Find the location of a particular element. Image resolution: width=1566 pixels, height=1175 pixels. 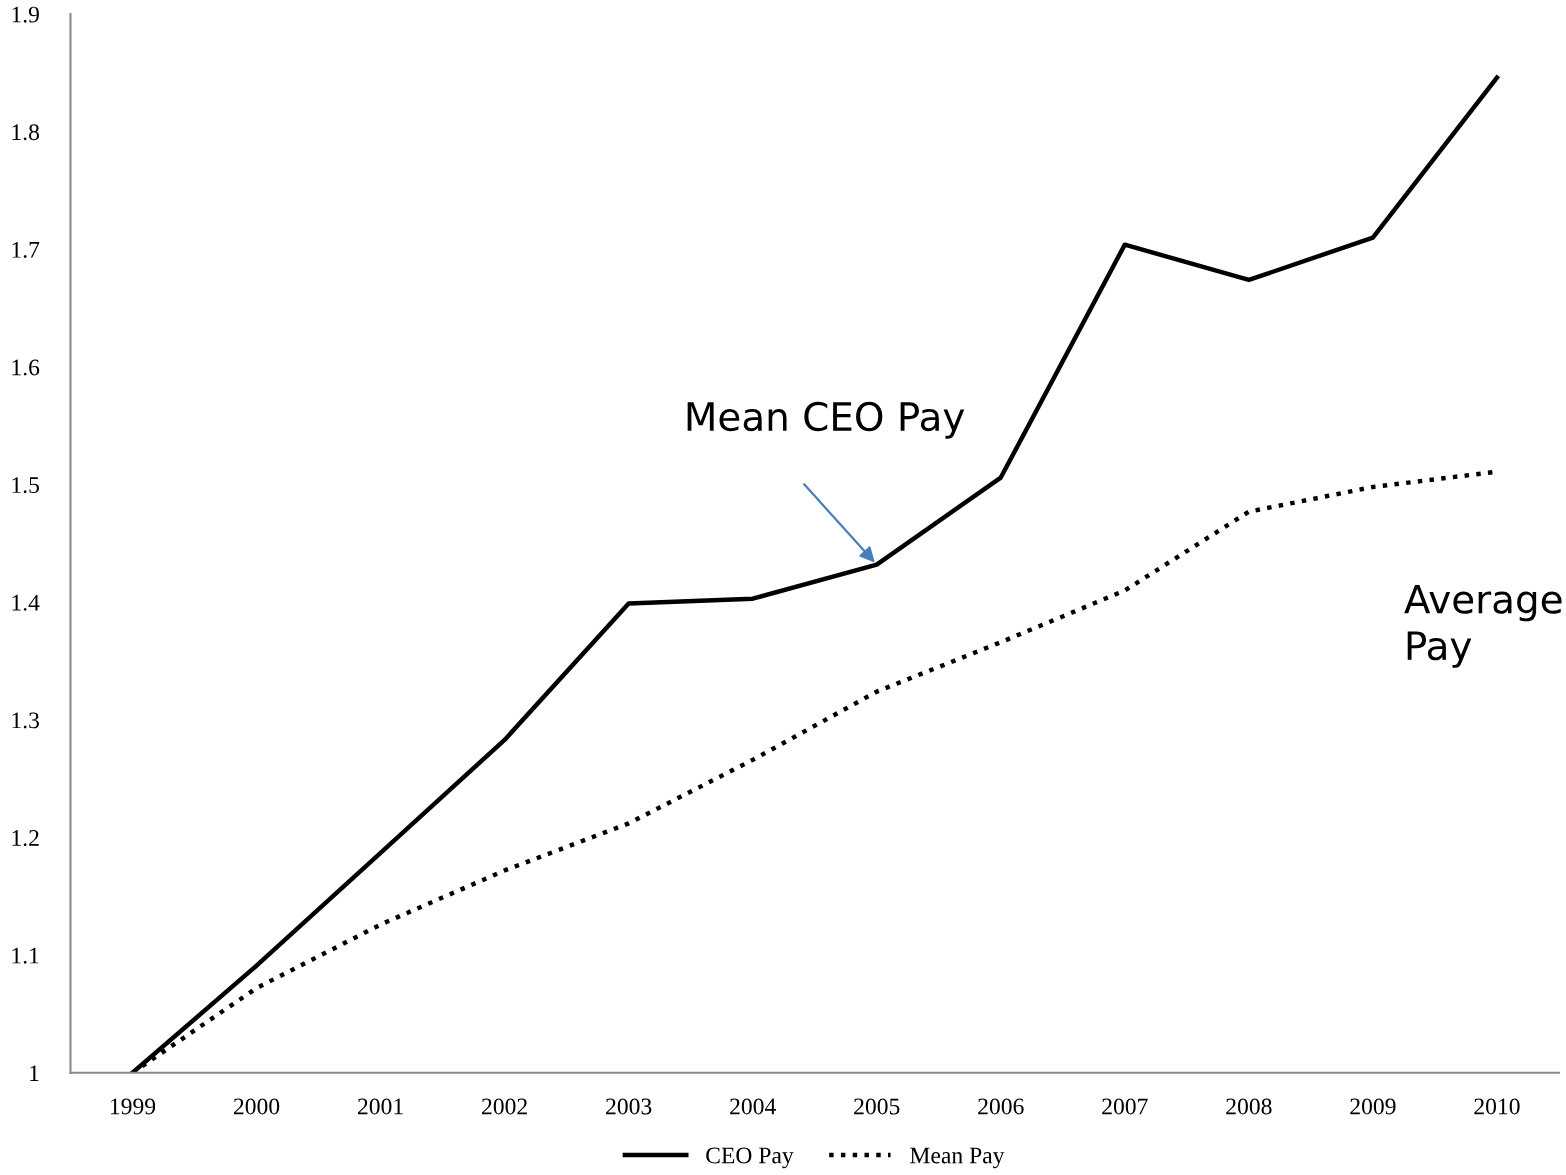

x-tick-label: 2003 is located at coordinates (629, 1106).